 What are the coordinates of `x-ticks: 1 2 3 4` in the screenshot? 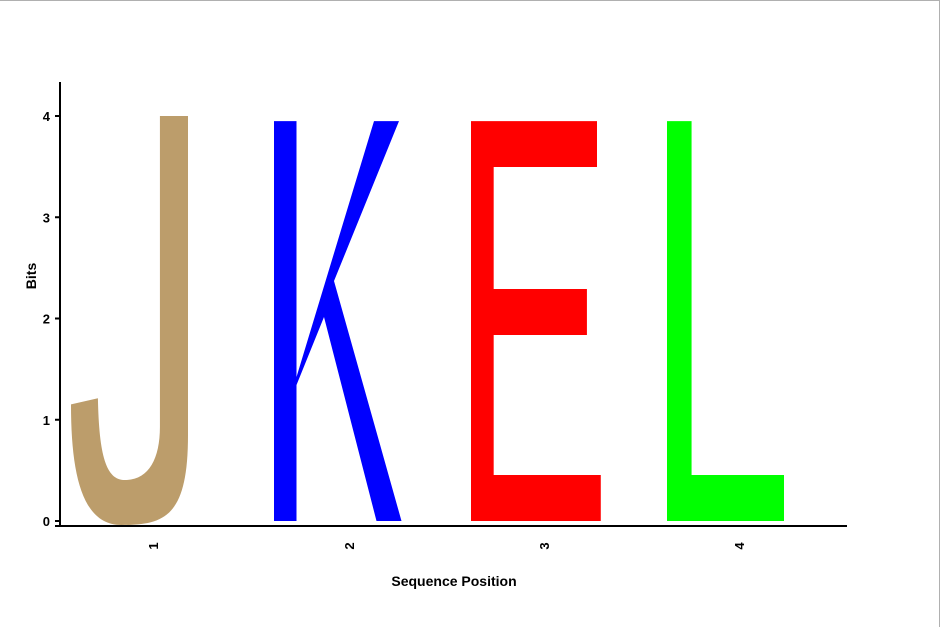 It's located at (446, 546).